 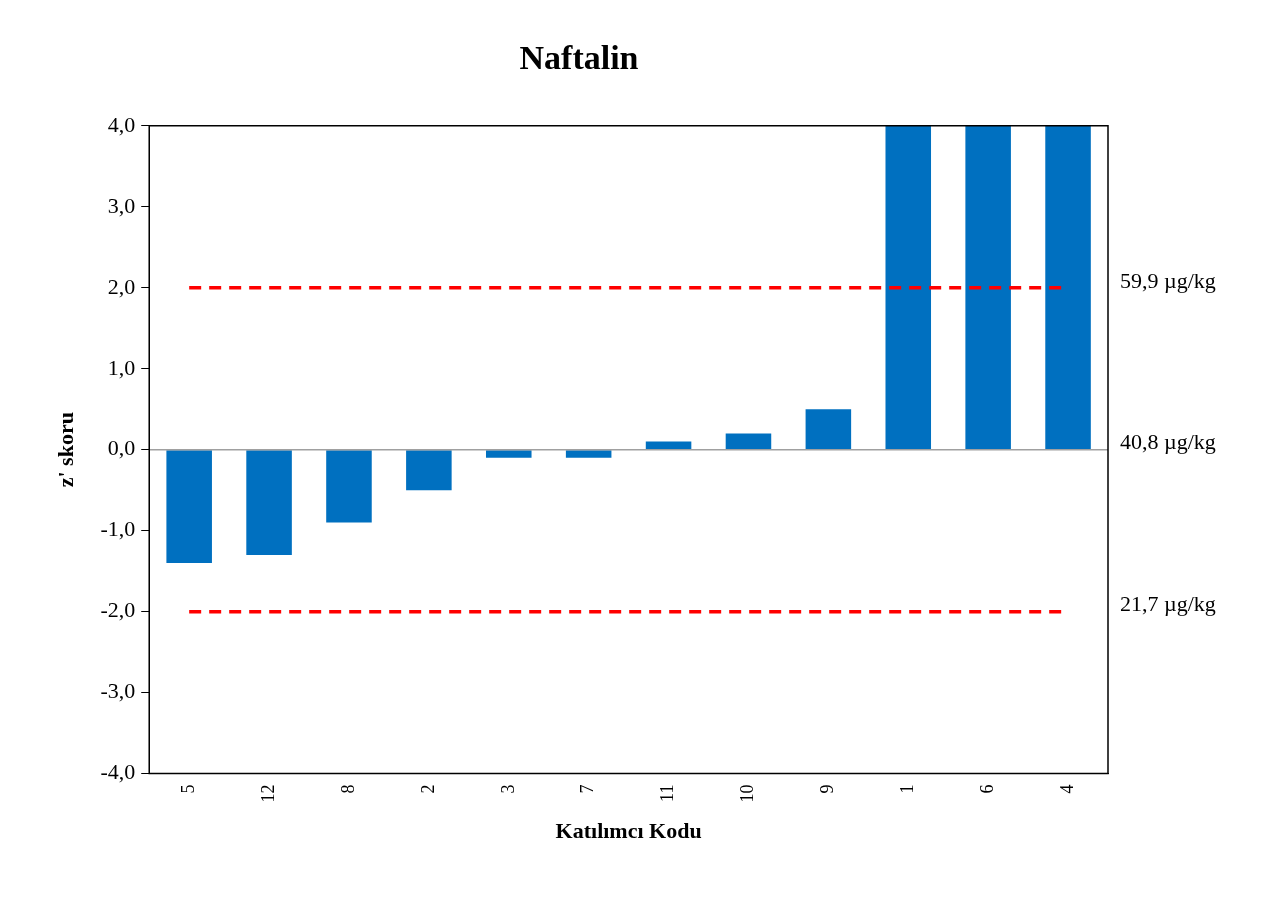 What do you see at coordinates (906, 789) in the screenshot?
I see `x-tick-label: 1` at bounding box center [906, 789].